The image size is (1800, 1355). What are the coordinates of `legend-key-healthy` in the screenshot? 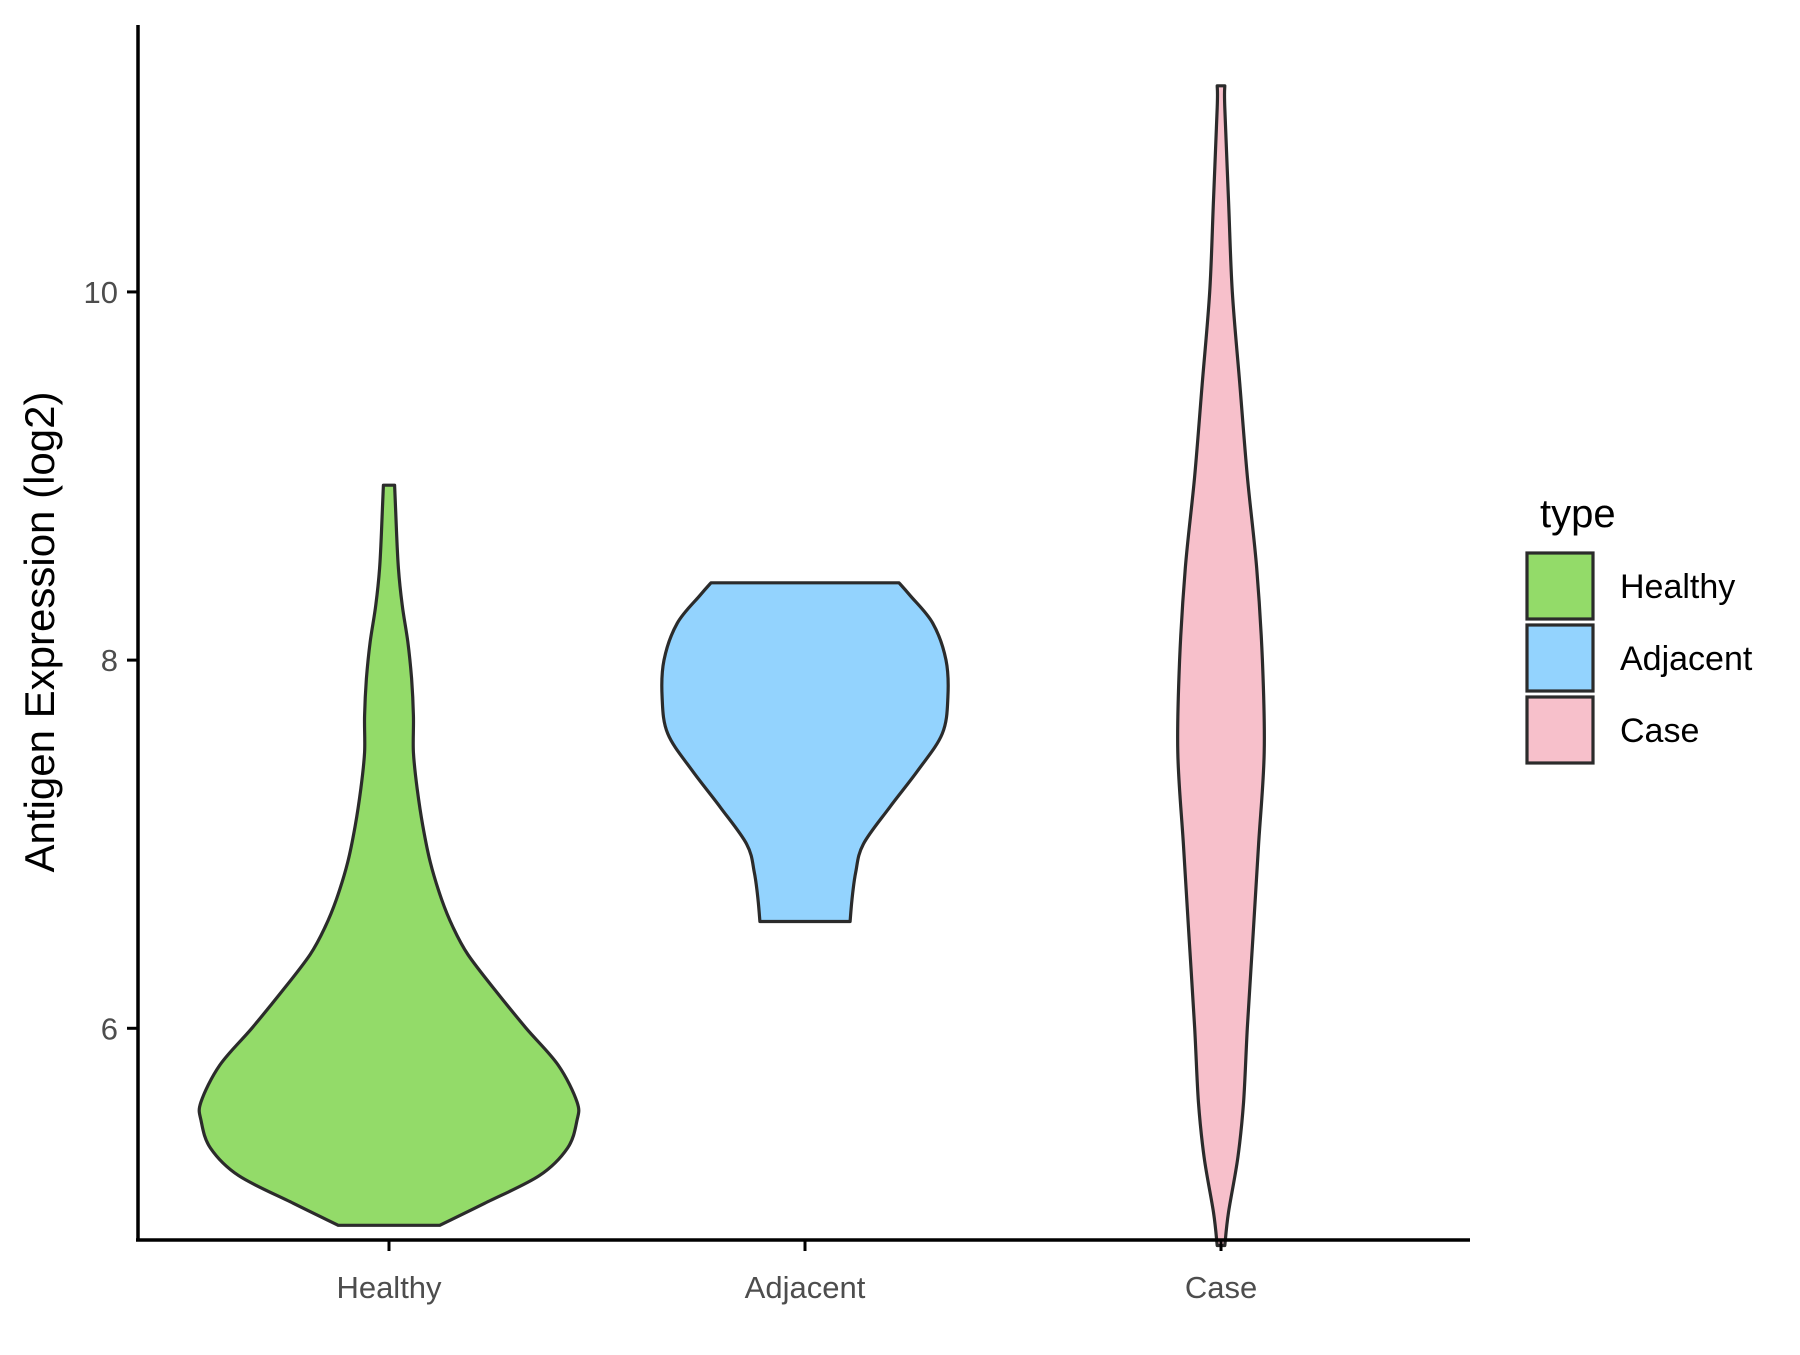 It's located at (1560, 586).